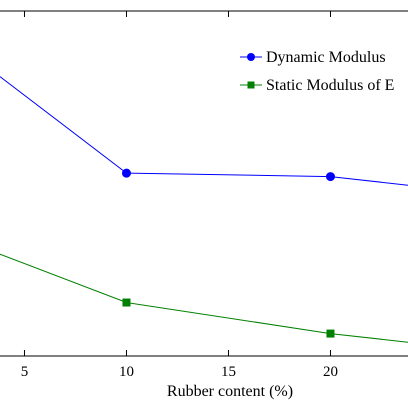 The width and height of the screenshot is (408, 408). Describe the element at coordinates (228, 372) in the screenshot. I see `x-tick-label: 15` at that location.